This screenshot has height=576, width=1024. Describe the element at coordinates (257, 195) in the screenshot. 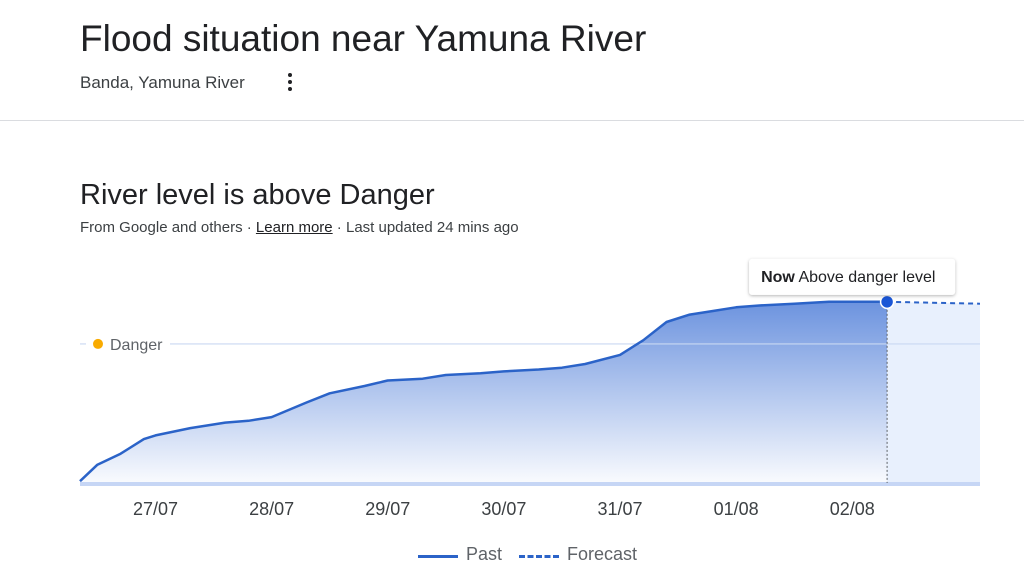

I see `river-status-title: River level is above Danger` at that location.